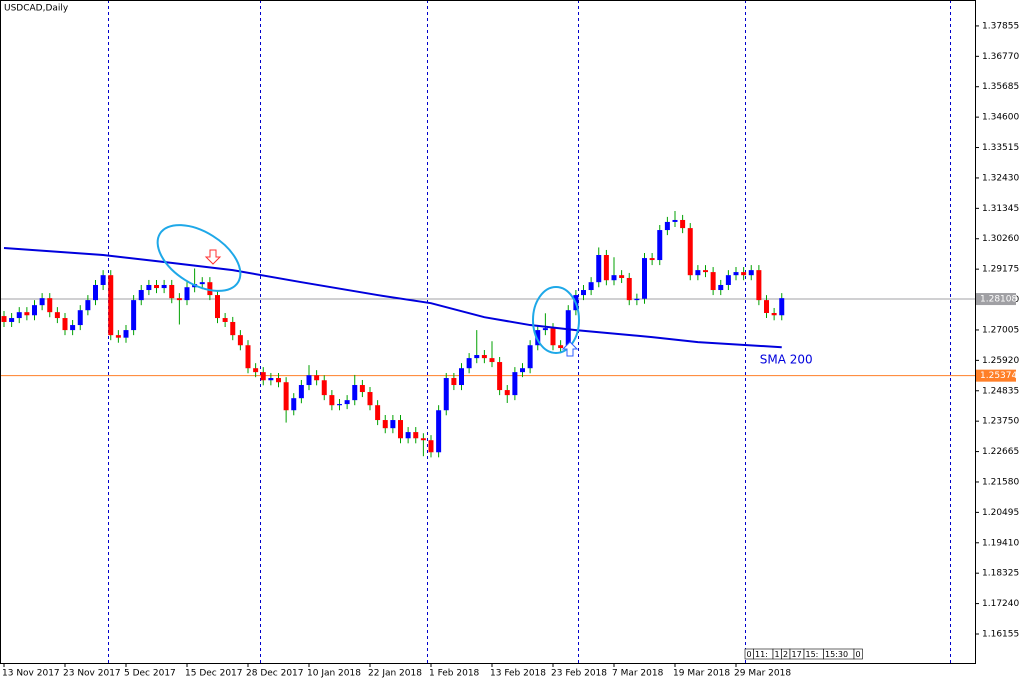 The width and height of the screenshot is (1024, 683). I want to click on status-text: 17, so click(797, 654).